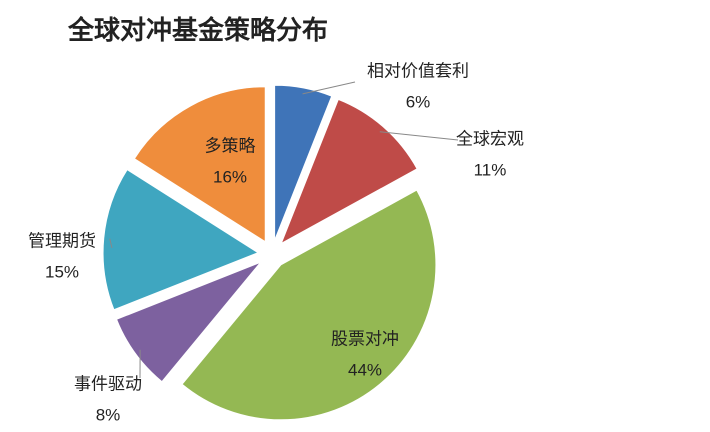  Describe the element at coordinates (230, 176) in the screenshot. I see `slice-value-label: 16%` at that location.